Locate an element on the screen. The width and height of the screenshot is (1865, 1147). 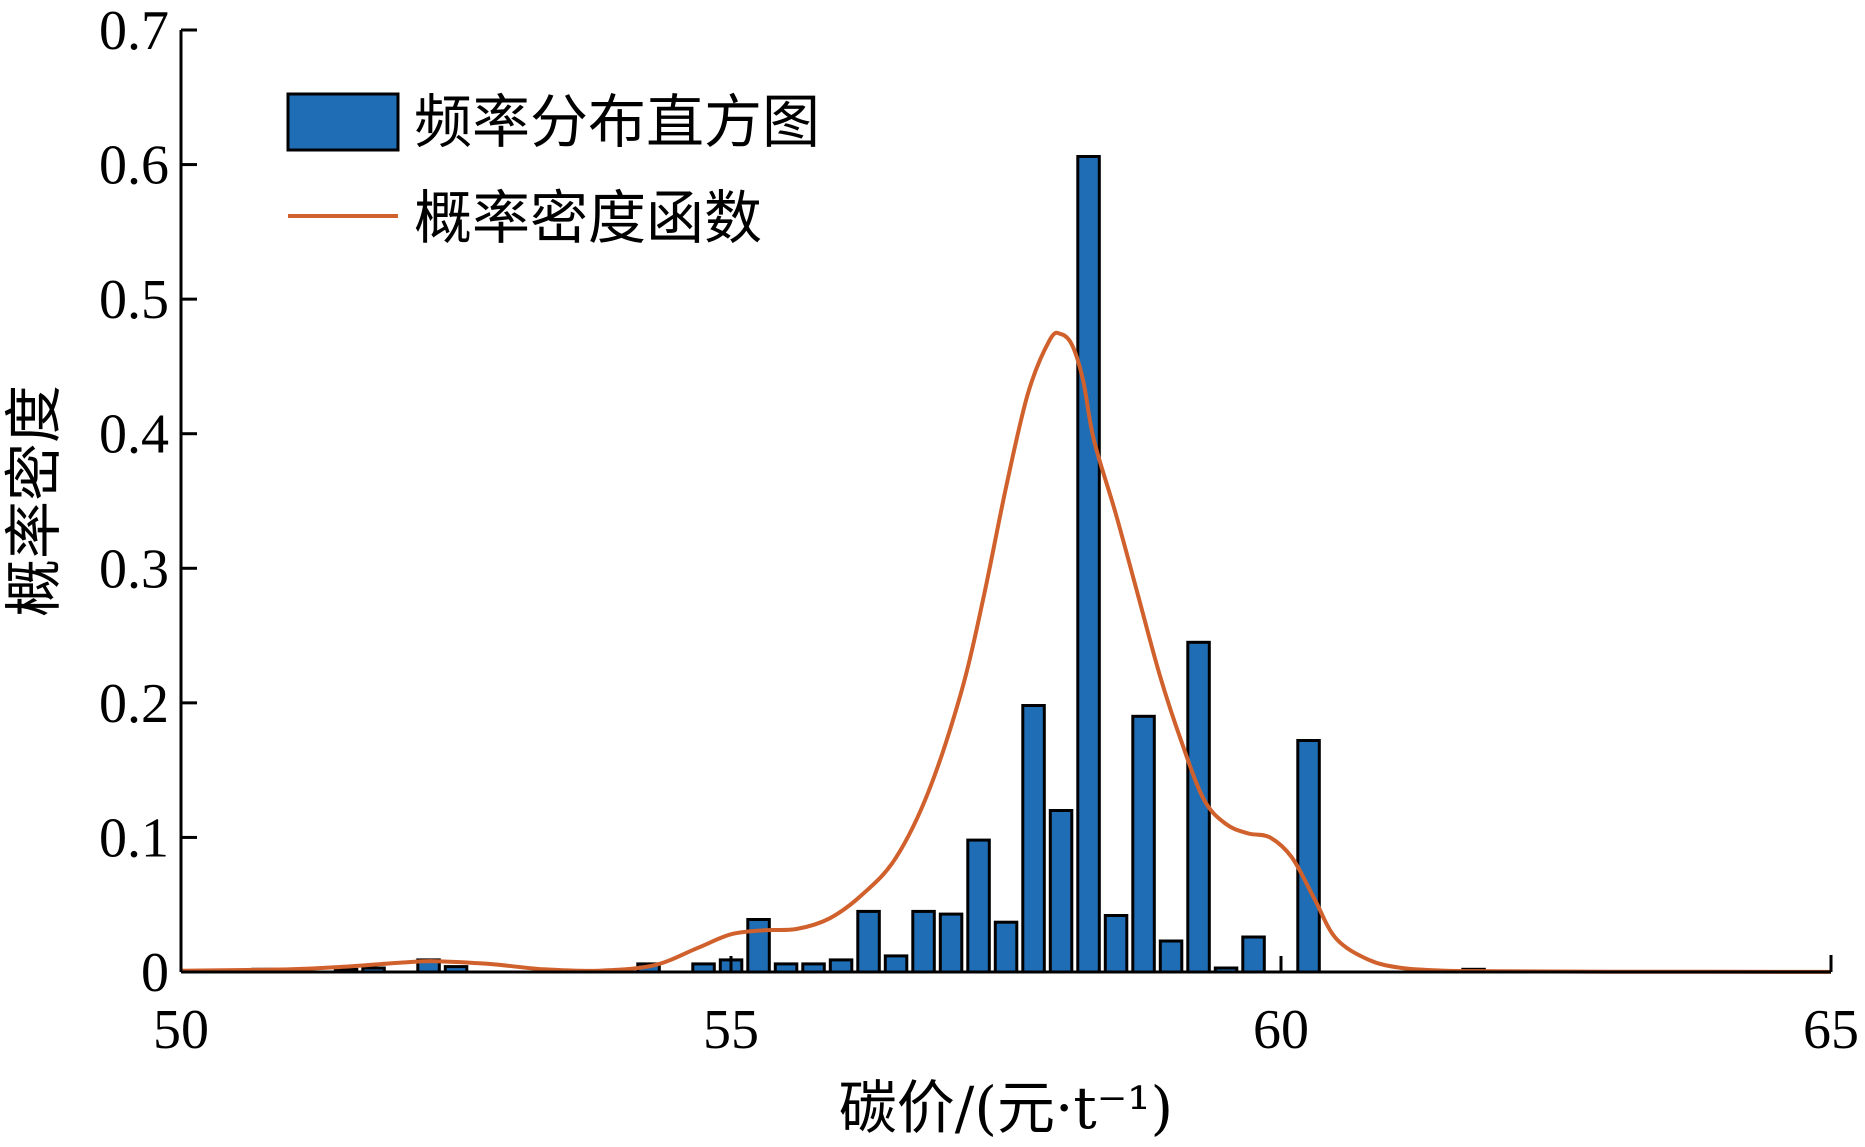
y-tick-label: 0 is located at coordinates (155, 973).